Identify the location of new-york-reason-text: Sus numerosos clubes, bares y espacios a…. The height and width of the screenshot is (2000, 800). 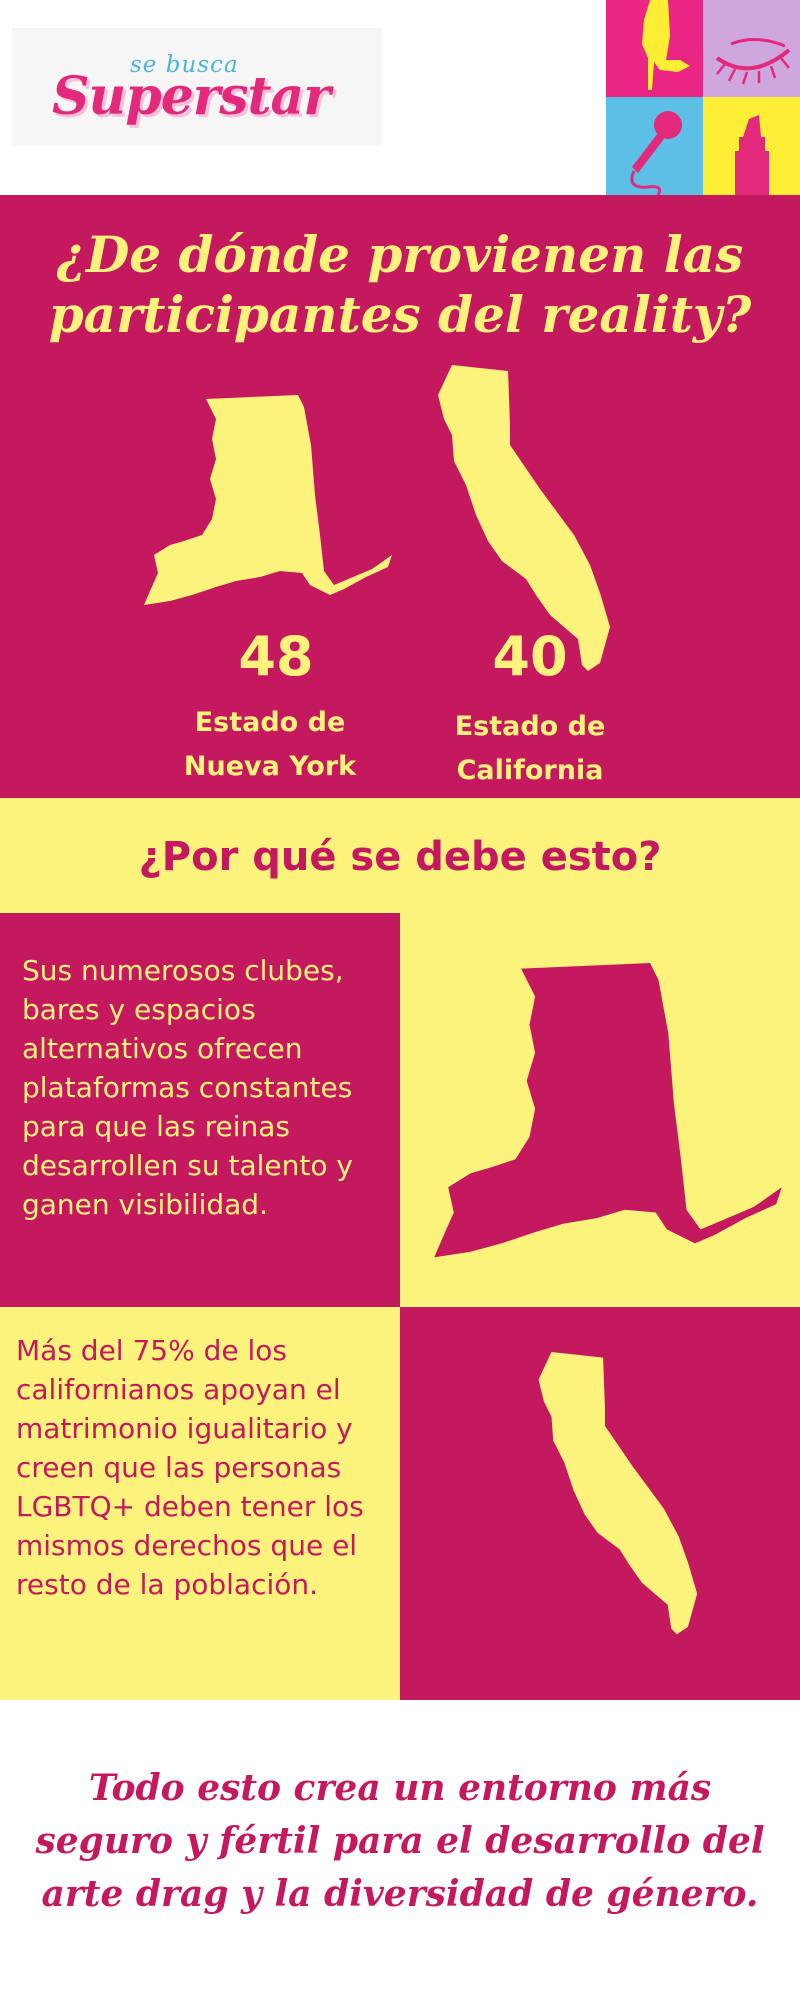
(187, 1087).